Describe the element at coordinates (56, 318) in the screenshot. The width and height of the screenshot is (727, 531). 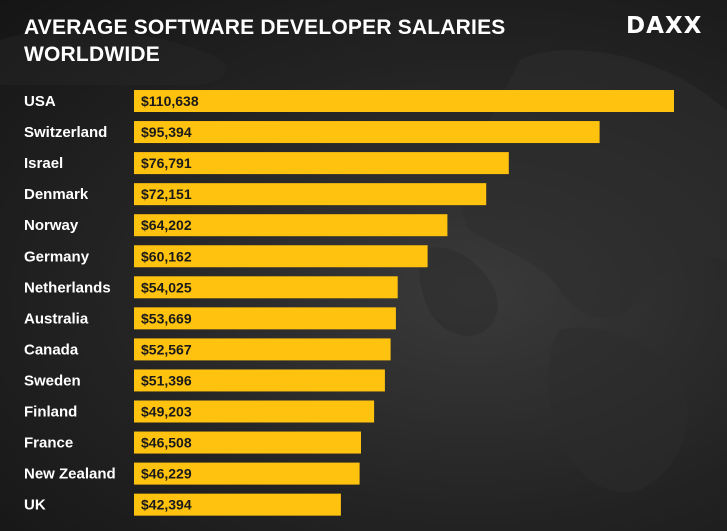
I see `category-label: Australia` at that location.